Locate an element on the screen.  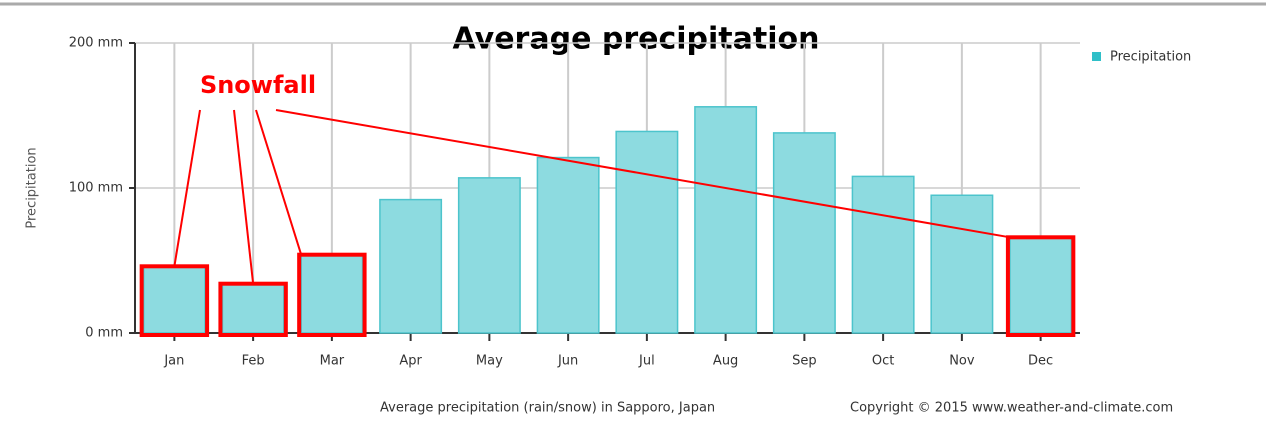
x-tick-label: Jul is located at coordinates (646, 361).